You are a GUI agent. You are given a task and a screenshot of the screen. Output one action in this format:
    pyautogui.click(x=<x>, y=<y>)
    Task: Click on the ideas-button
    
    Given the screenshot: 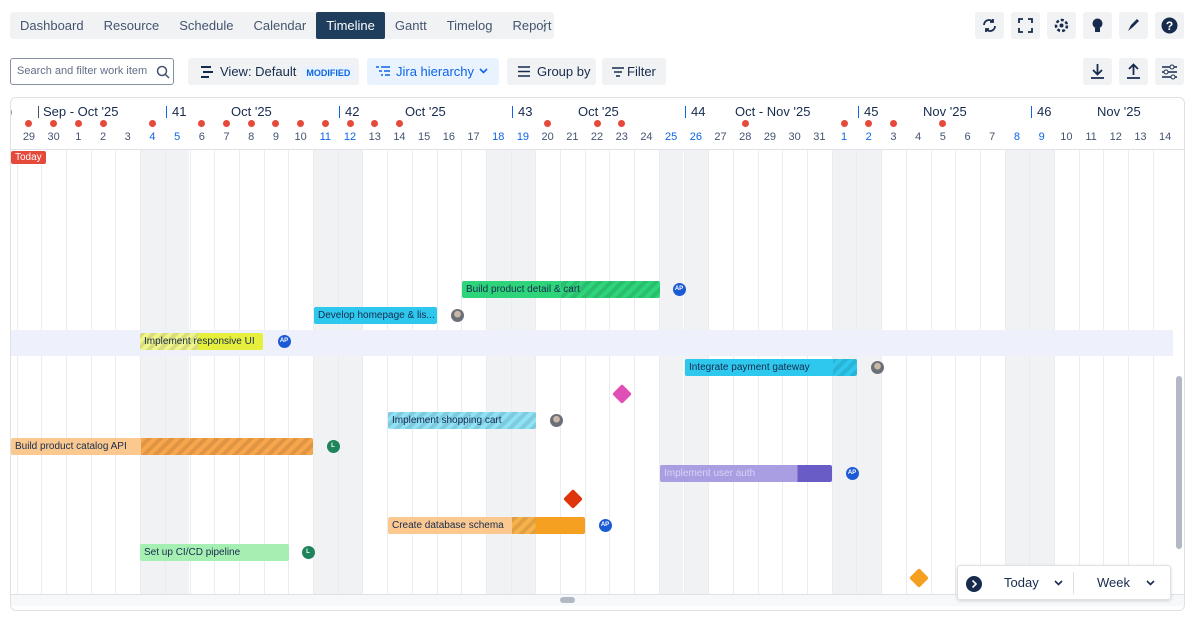 What is the action you would take?
    pyautogui.click(x=1097, y=25)
    